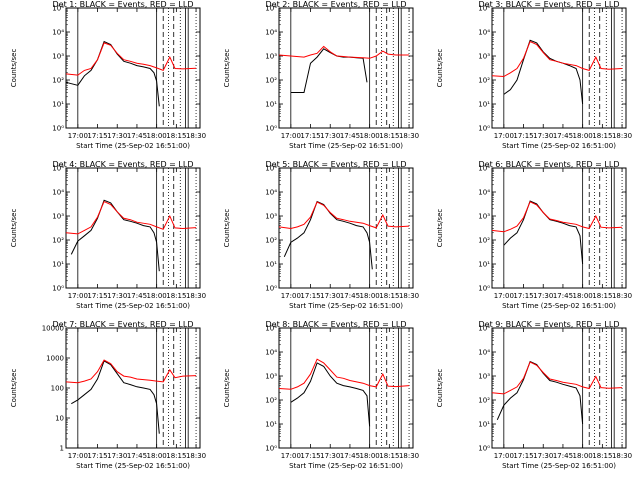 The height and width of the screenshot is (480, 640). What do you see at coordinates (549, 164) in the screenshot?
I see `chart-title: Det 6: BLACK = Events, RED = LLD` at bounding box center [549, 164].